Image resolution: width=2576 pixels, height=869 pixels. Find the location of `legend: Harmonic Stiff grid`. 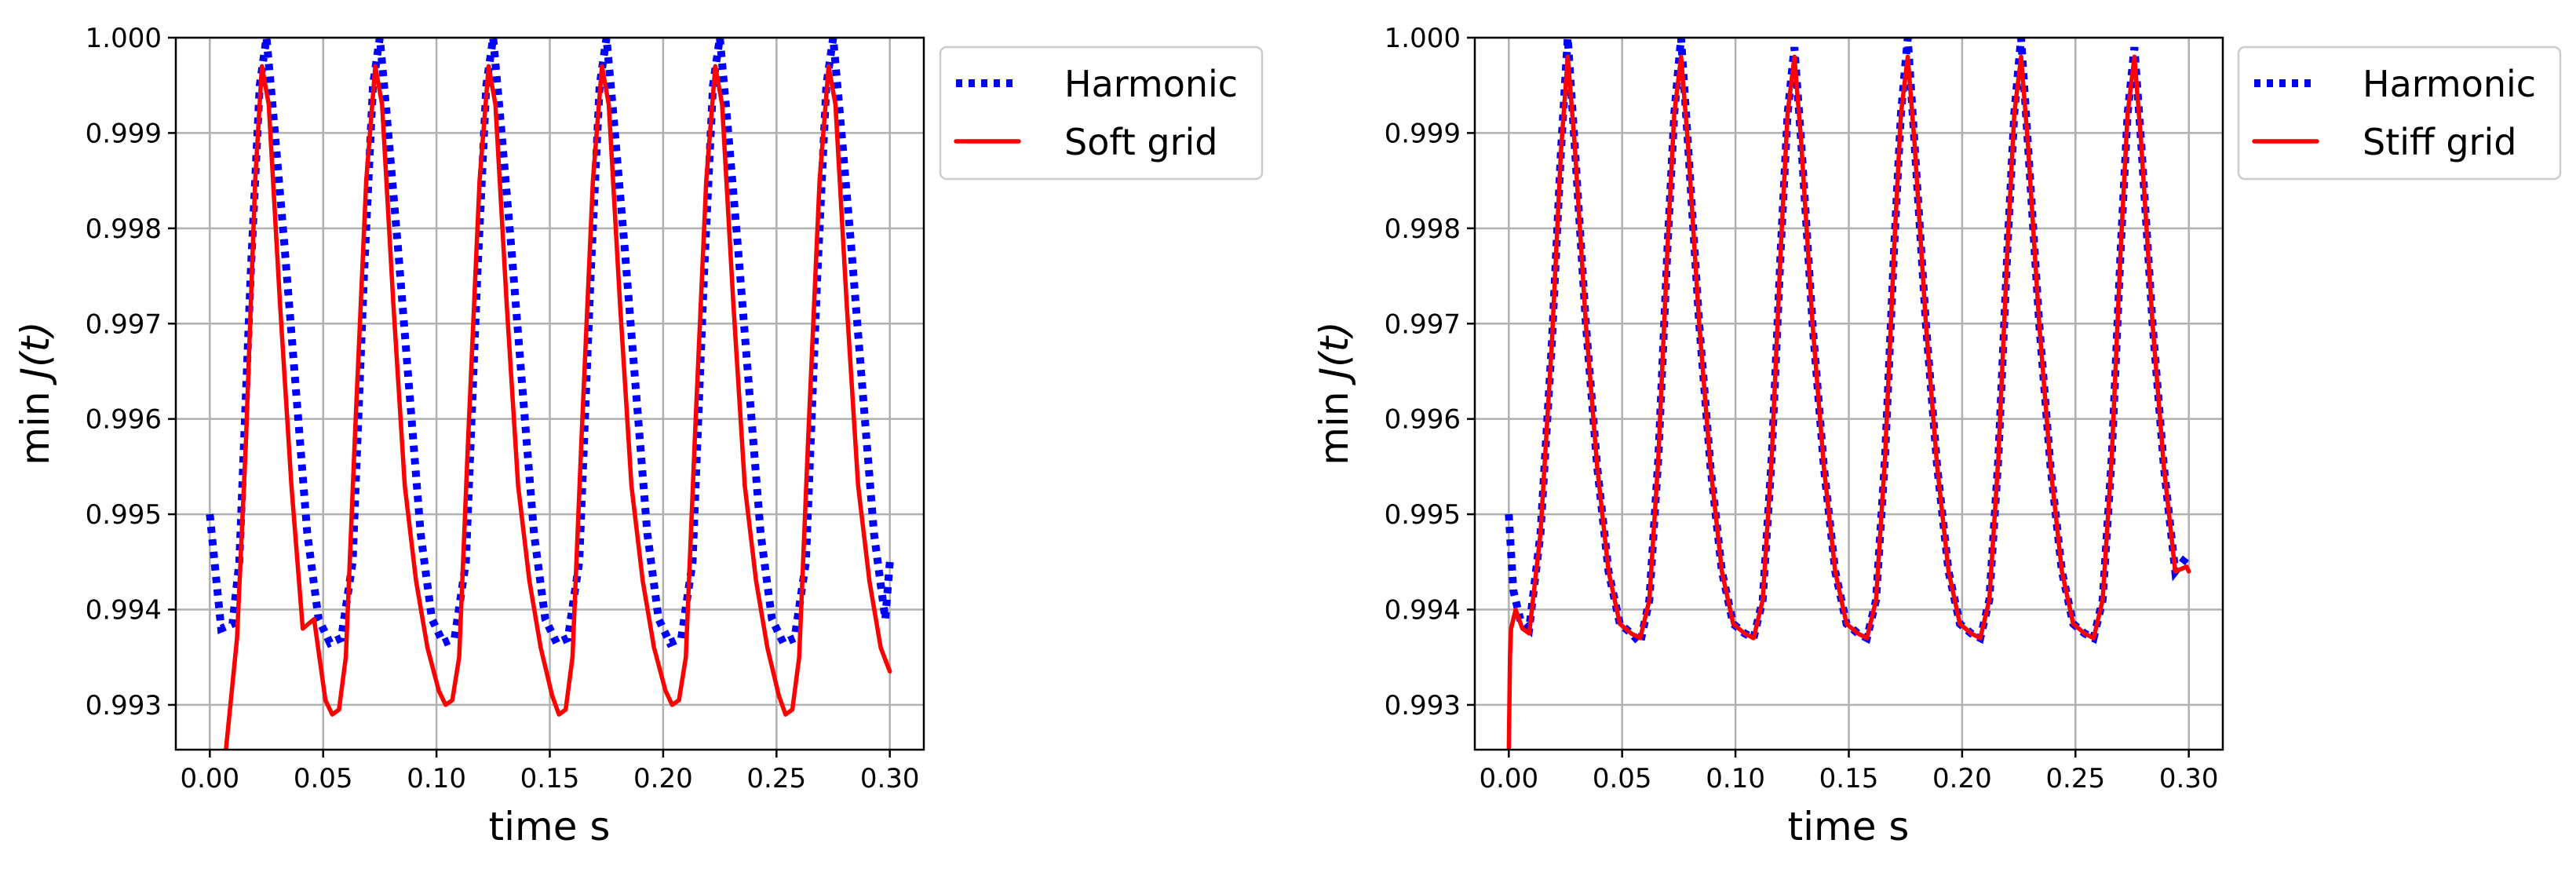

legend: Harmonic Stiff grid is located at coordinates (2399, 113).